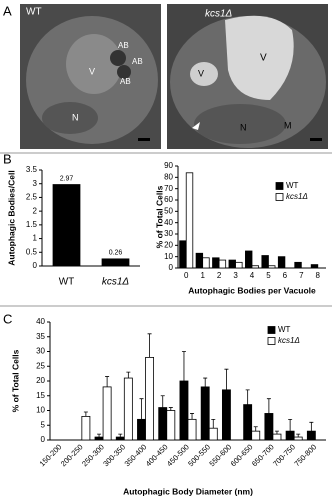  I want to click on genotype-label: WT, so click(34, 12).